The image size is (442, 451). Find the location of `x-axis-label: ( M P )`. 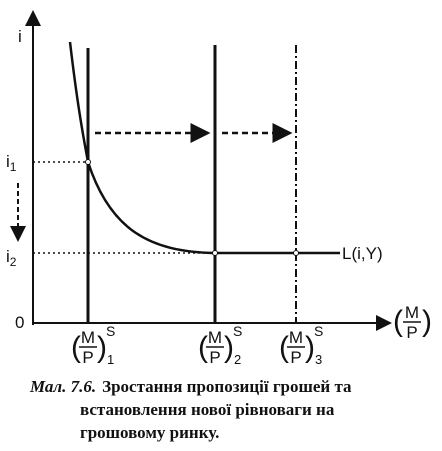

x-axis-label: ( M P ) is located at coordinates (412, 322).